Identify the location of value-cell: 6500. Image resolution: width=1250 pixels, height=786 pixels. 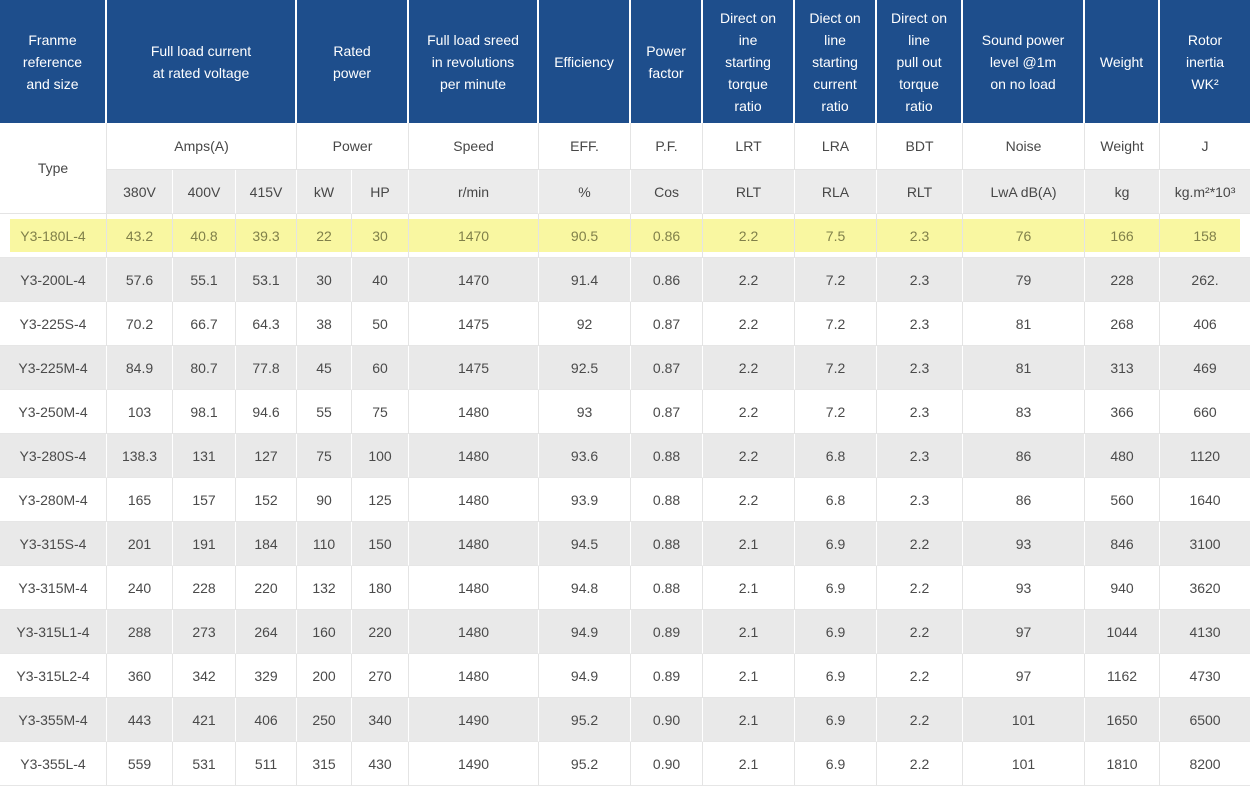
(1205, 720).